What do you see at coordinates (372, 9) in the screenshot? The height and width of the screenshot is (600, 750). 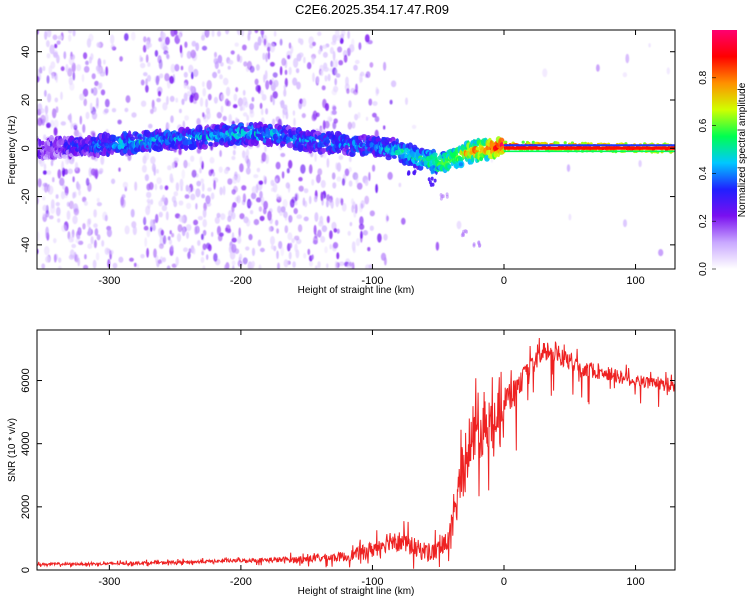 I see `chart-title: C2E6.2025.354.17.47.R09` at bounding box center [372, 9].